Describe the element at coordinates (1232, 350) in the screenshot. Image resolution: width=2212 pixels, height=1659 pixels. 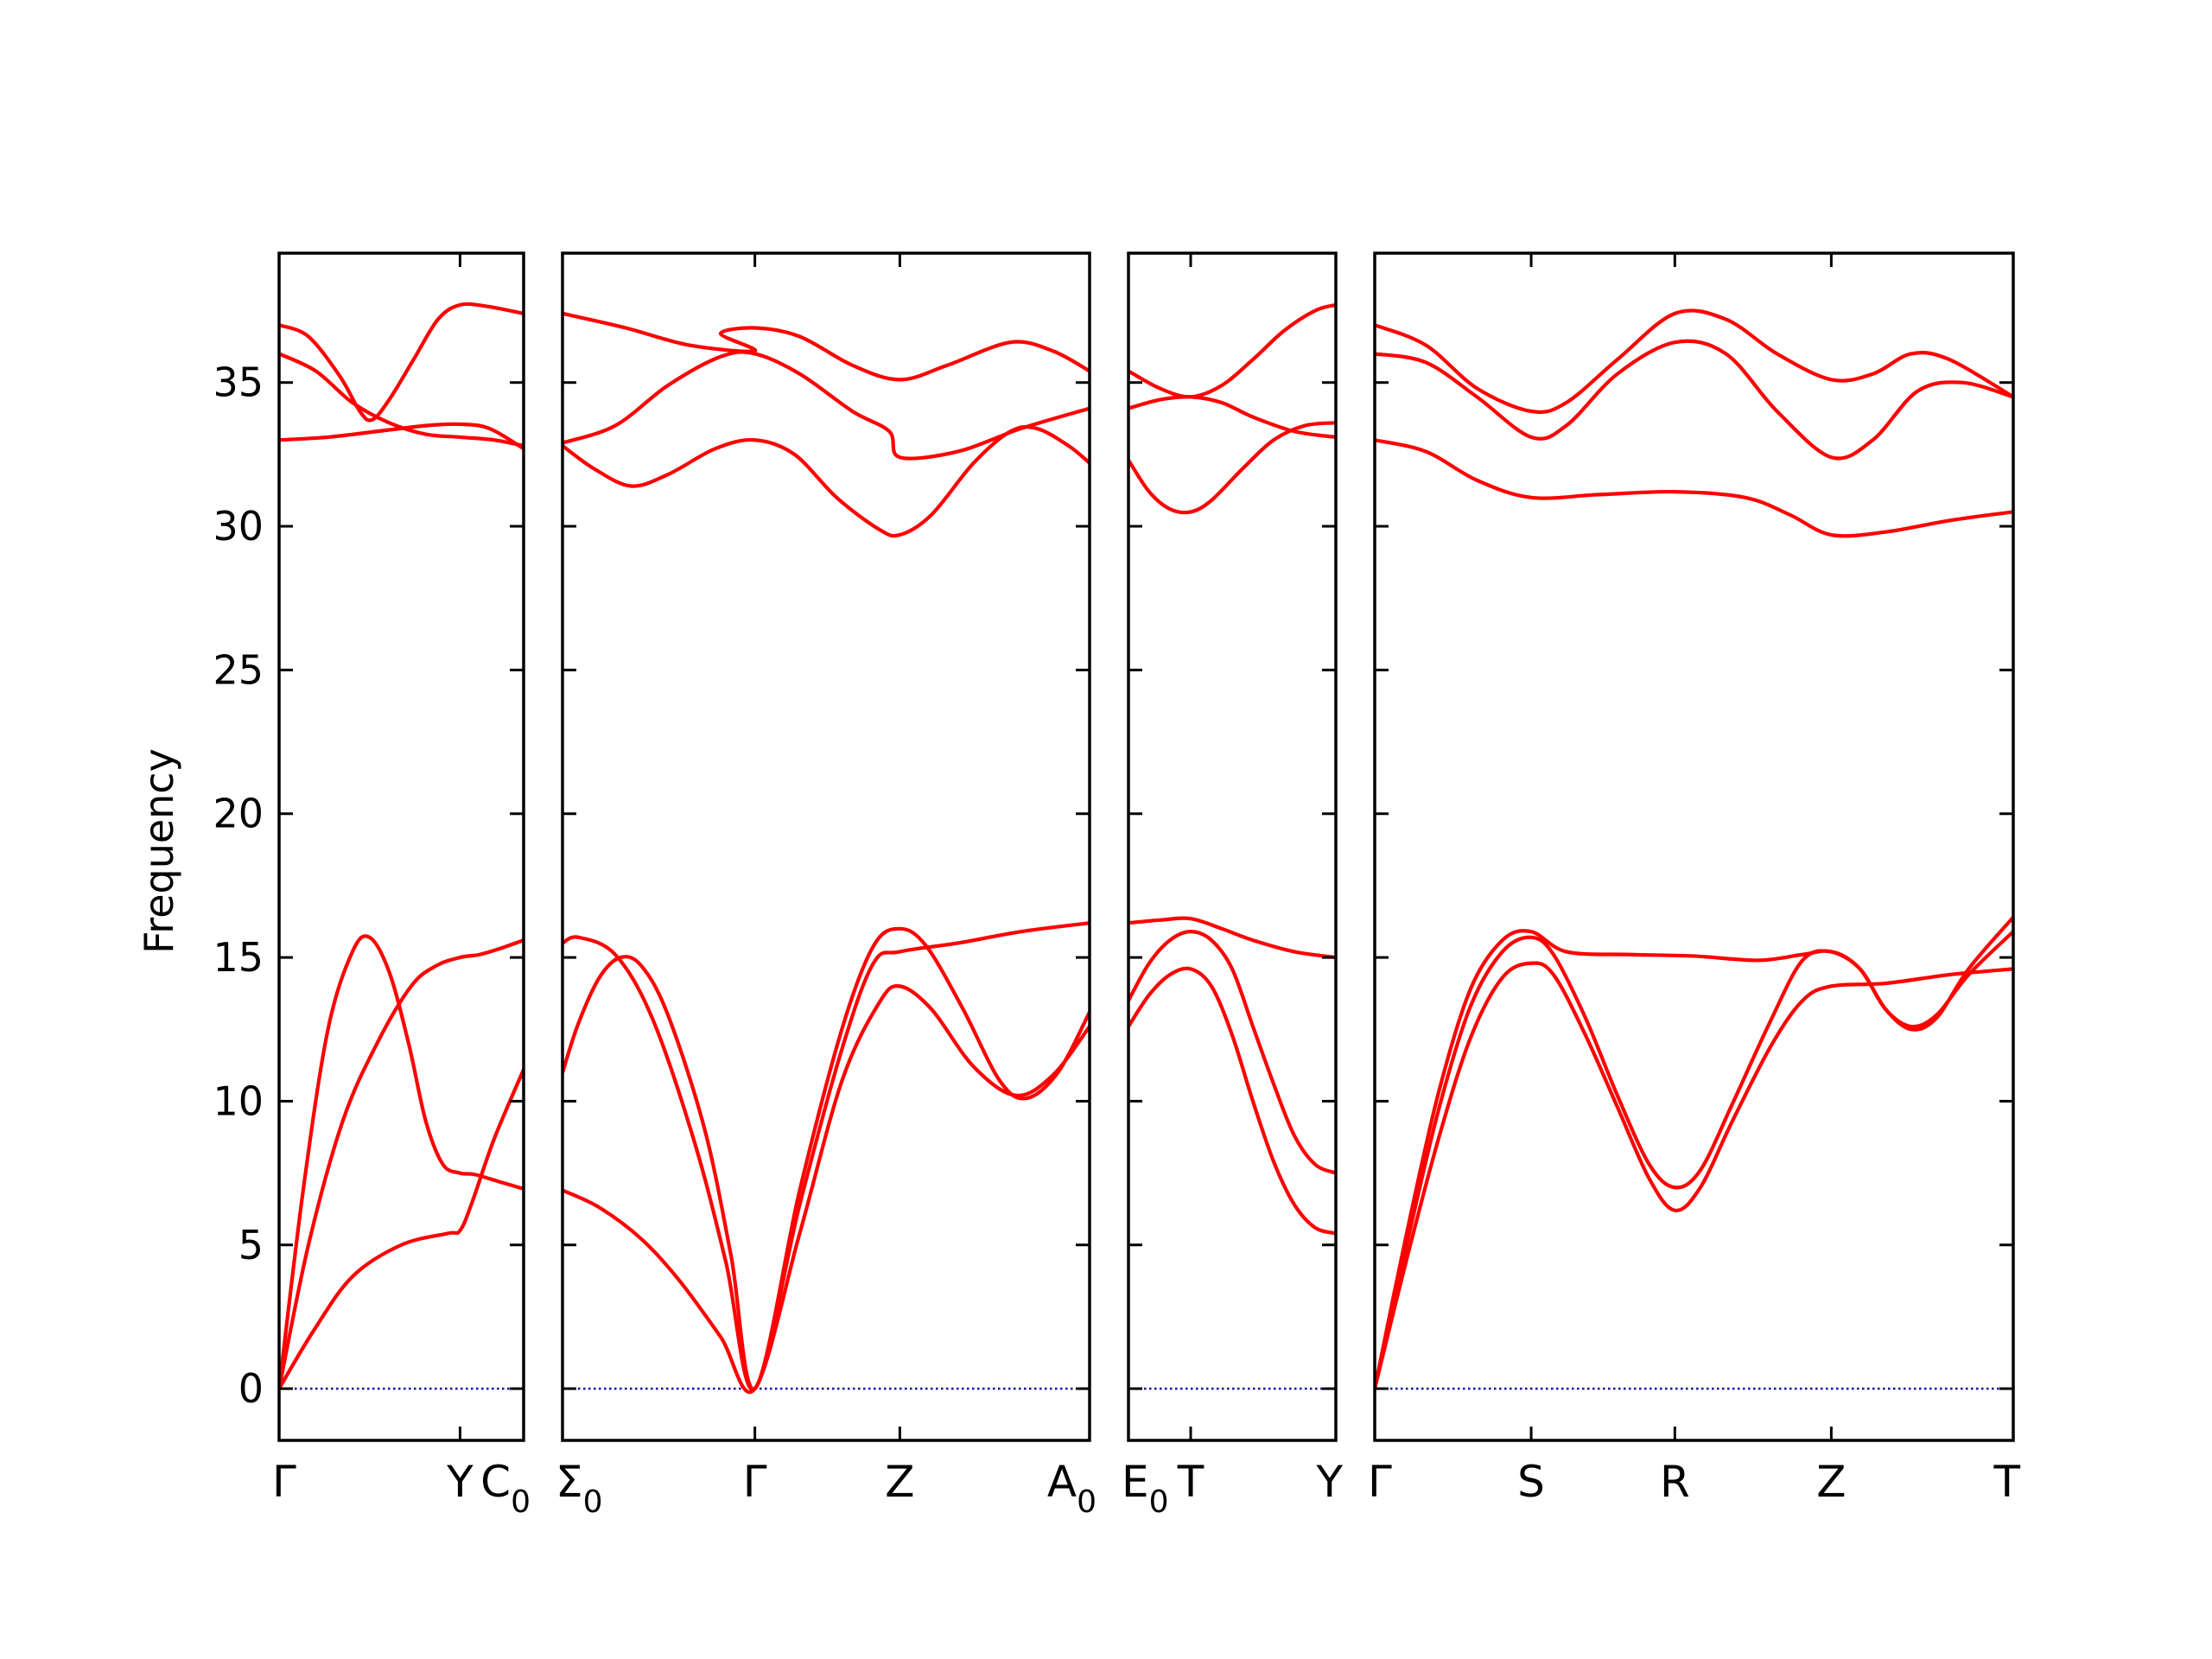
I see `panel-3-band-6-line` at that location.